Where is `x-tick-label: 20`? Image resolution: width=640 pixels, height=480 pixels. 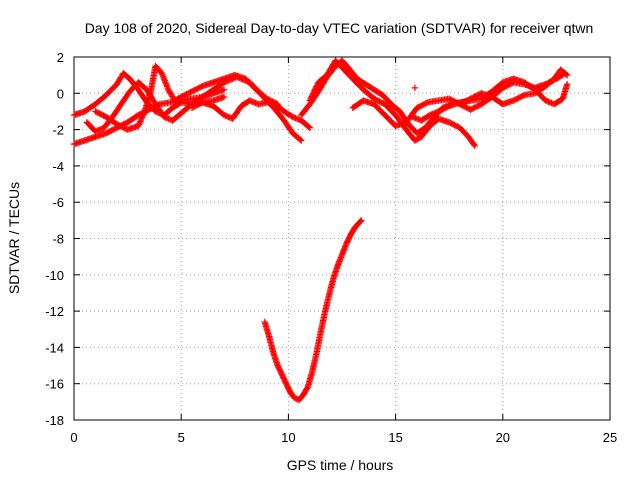 x-tick-label: 20 is located at coordinates (503, 437).